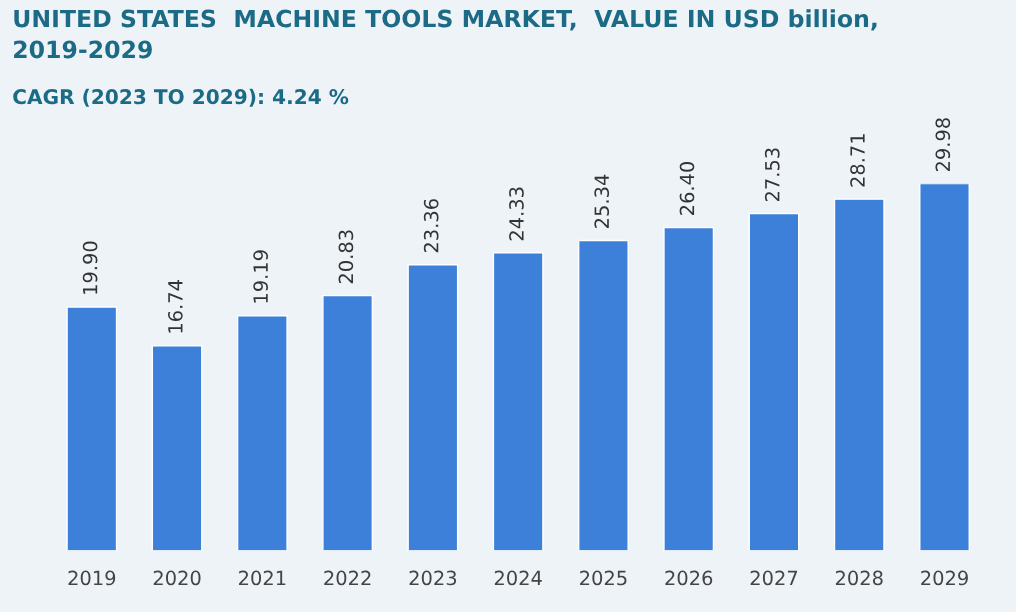 The image size is (1016, 612). What do you see at coordinates (944, 578) in the screenshot?
I see `x-tick-label: 2029` at bounding box center [944, 578].